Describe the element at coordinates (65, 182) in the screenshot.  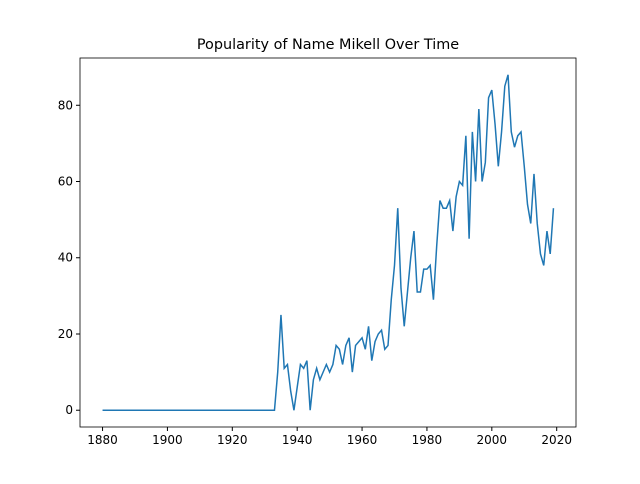
I see `y-tick-label: 60` at that location.